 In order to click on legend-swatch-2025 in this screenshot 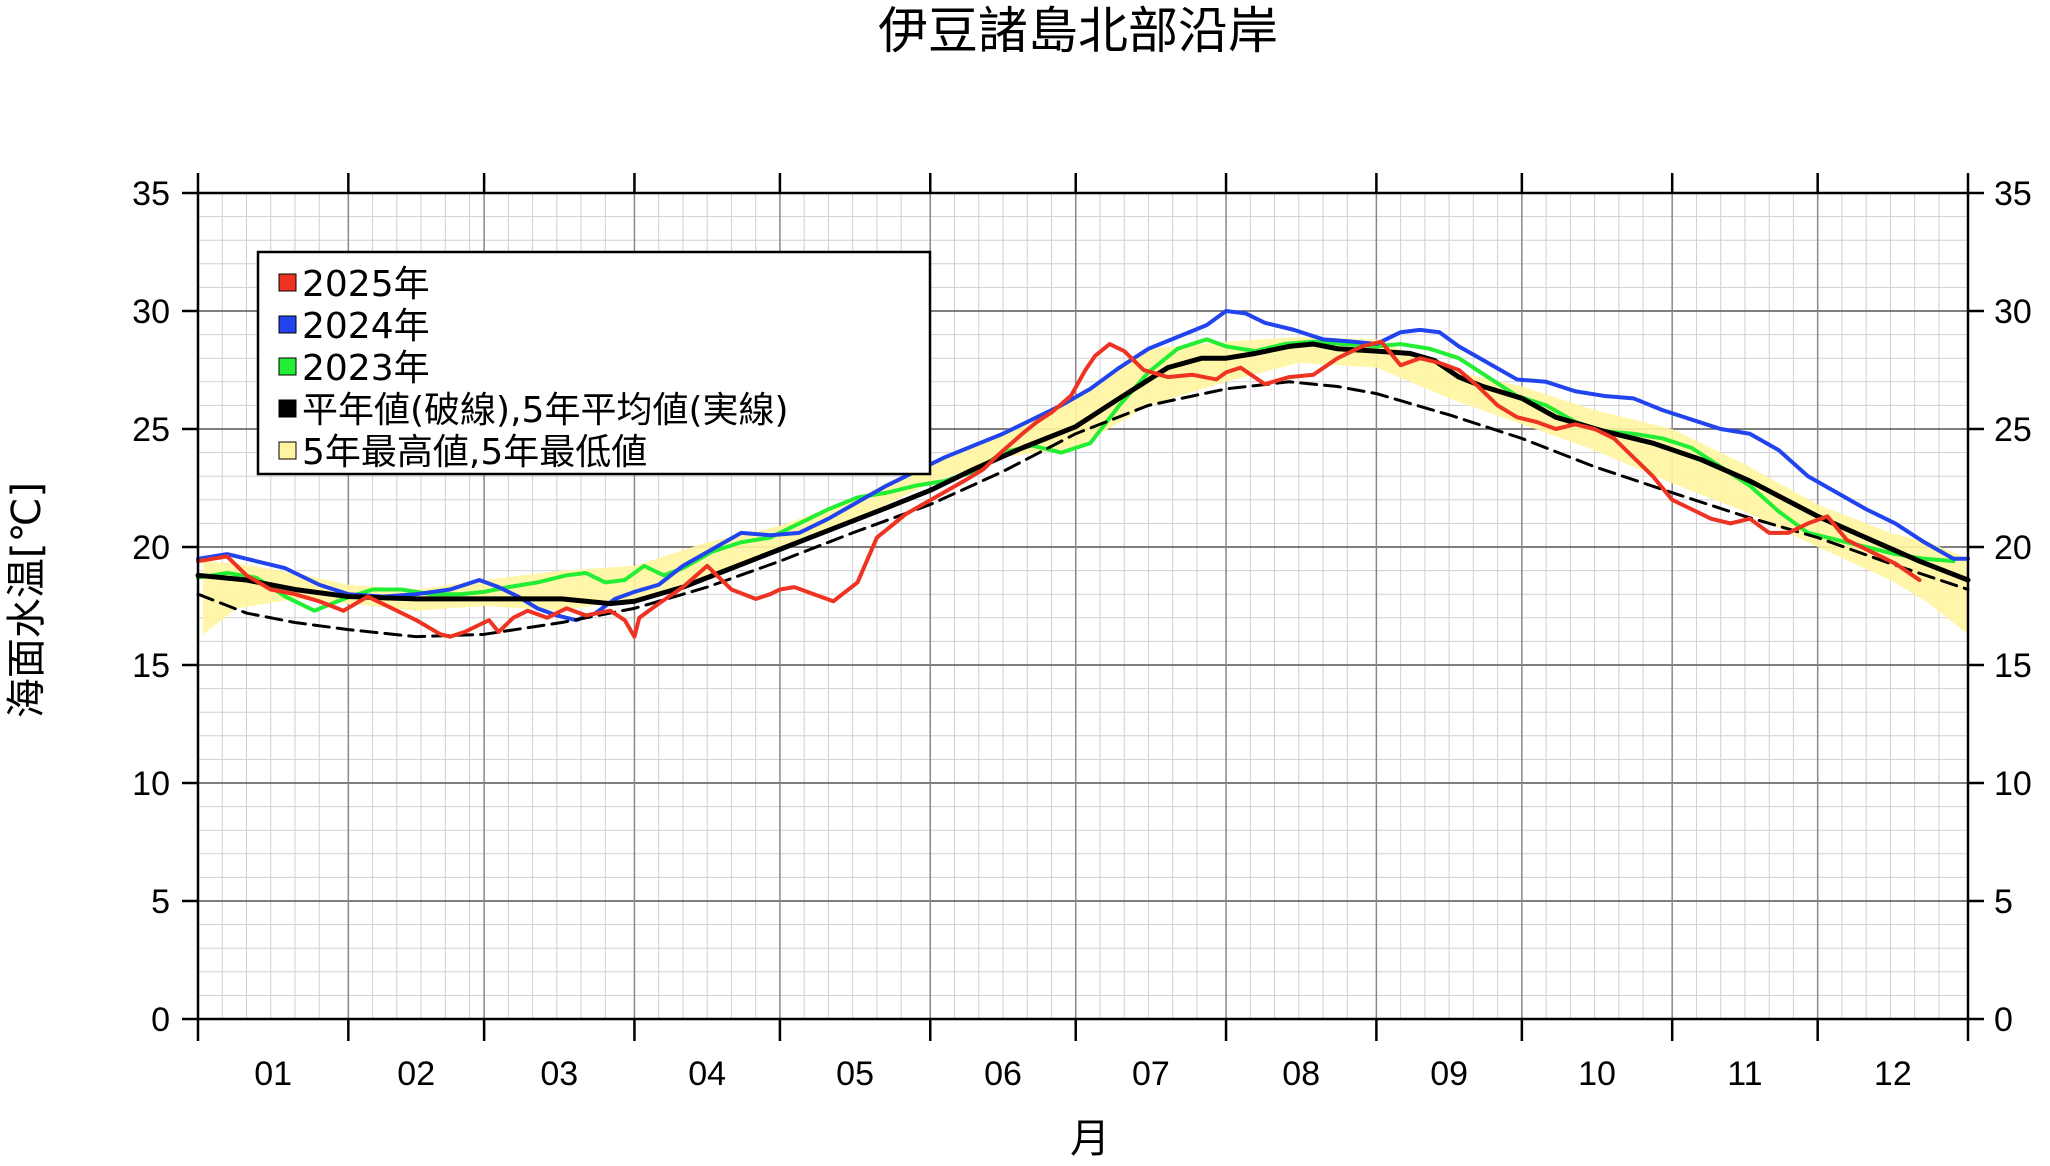, I will do `click(287, 282)`.